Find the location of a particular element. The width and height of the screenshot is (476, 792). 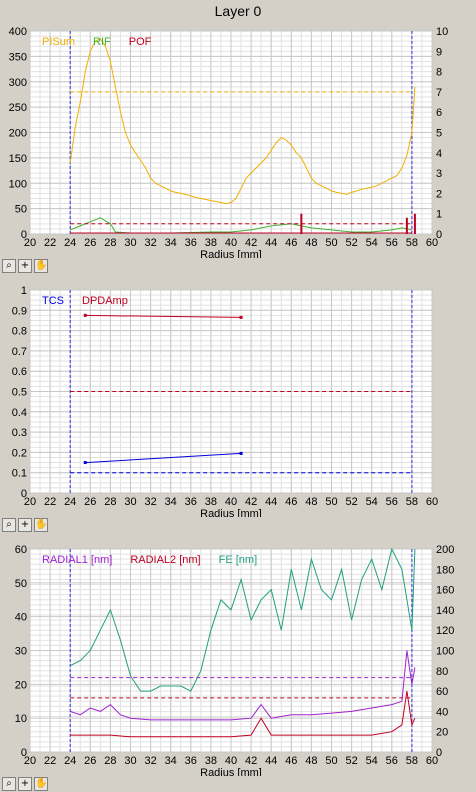

chart-toolbar-2: ⌕ + ✋ is located at coordinates (25, 525).